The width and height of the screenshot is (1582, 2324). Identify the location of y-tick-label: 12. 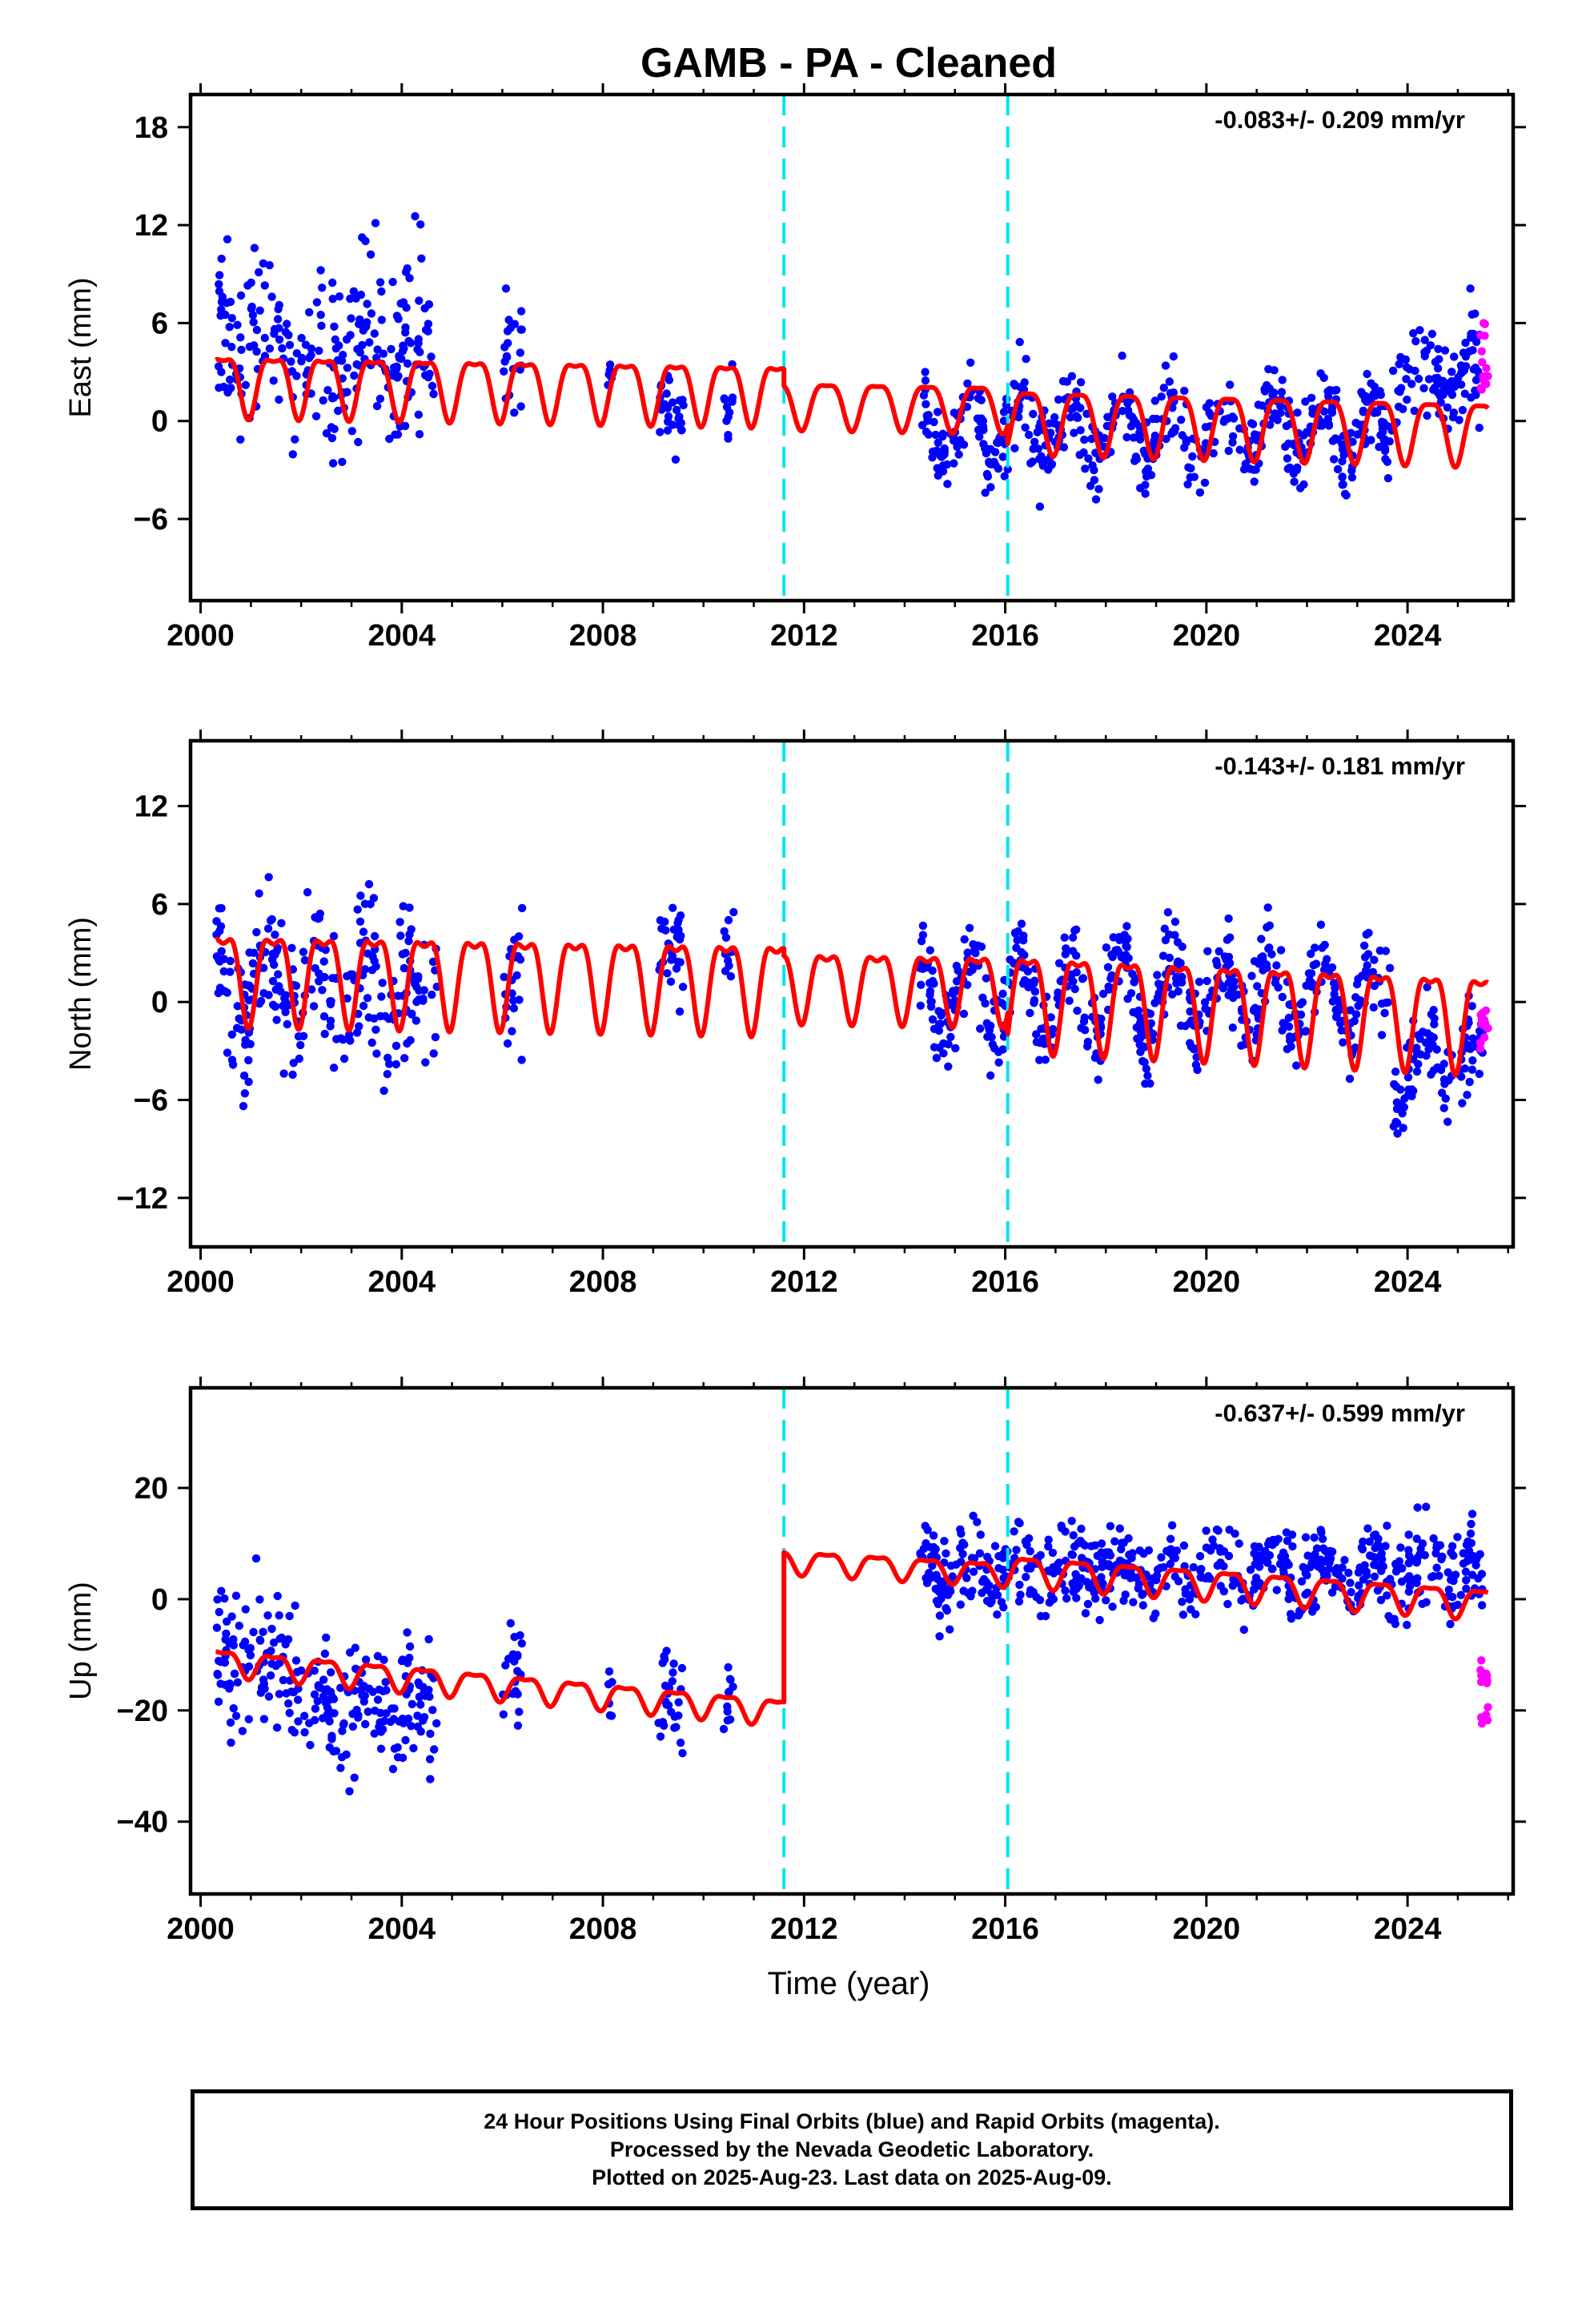
(151, 226).